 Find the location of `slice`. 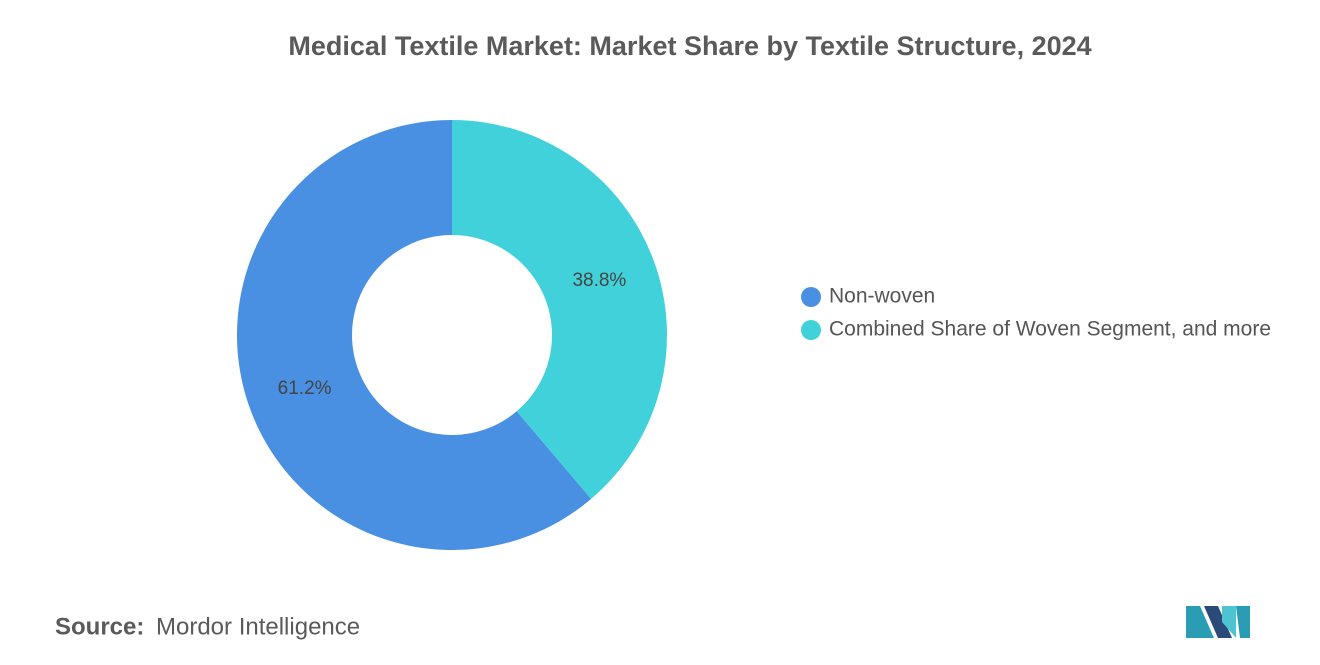

slice is located at coordinates (559, 309).